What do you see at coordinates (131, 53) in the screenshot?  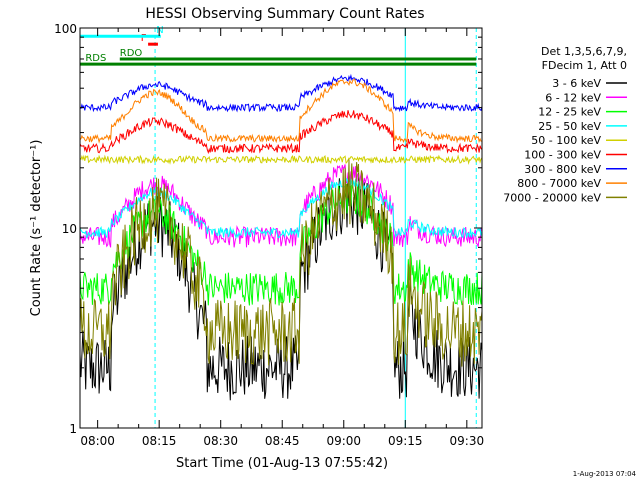 I see `flag-label-rdo: RDO` at bounding box center [131, 53].